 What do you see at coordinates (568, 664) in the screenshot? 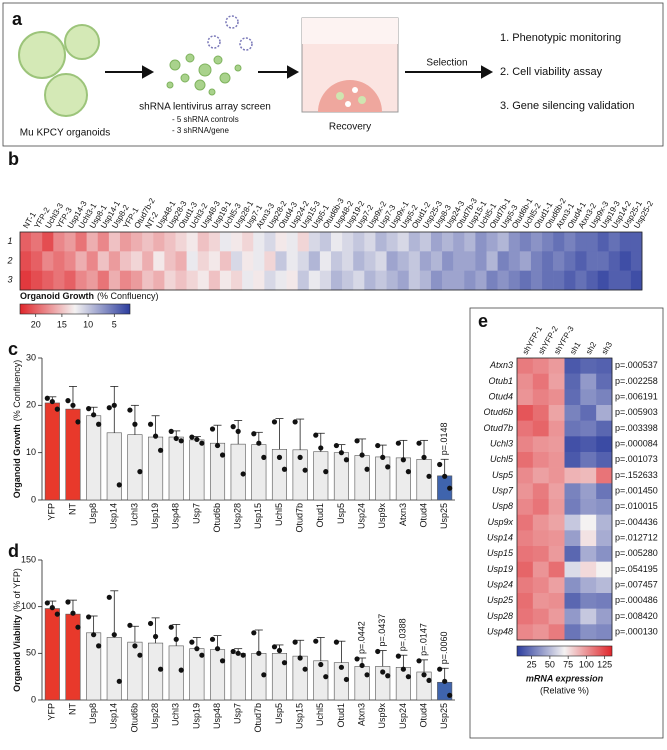
I see `colorbar-tick-label: 75` at bounding box center [568, 664].